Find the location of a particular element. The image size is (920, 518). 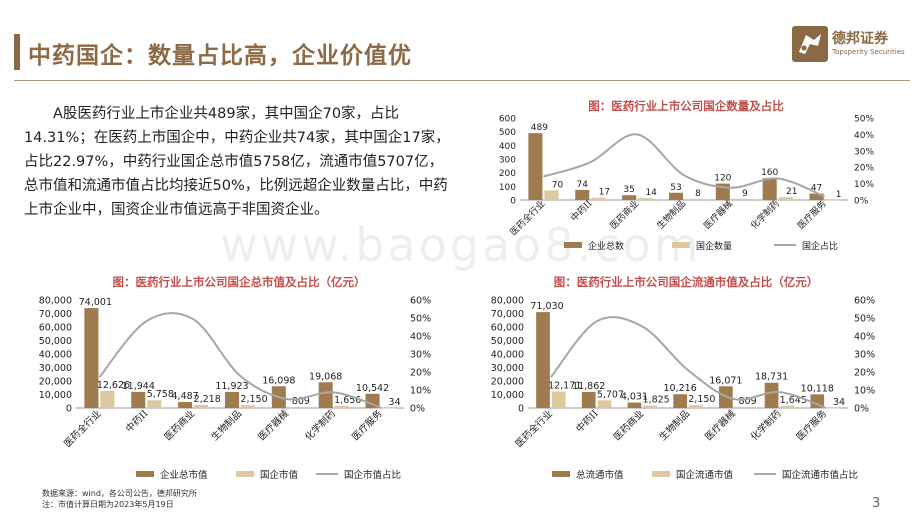

data-label-total: 74,001 is located at coordinates (95, 302).